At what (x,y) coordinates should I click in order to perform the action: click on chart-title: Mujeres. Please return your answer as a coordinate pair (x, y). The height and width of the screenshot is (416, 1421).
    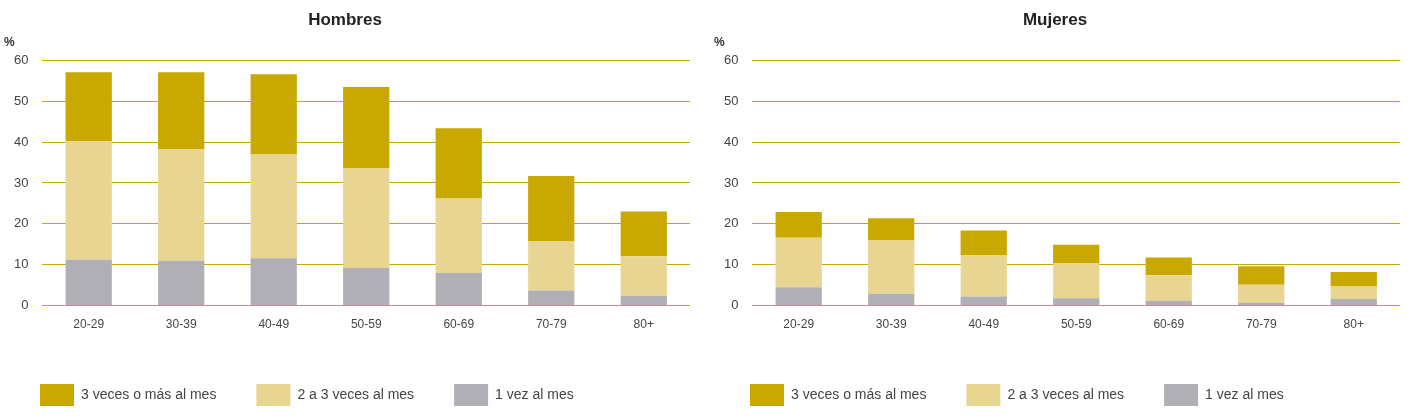
    Looking at the image, I should click on (1055, 19).